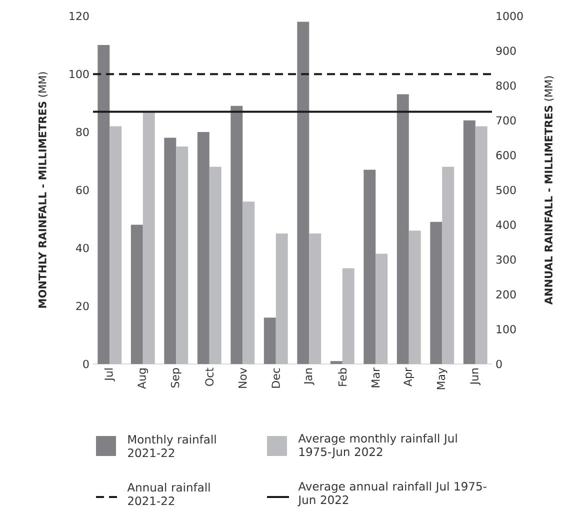  What do you see at coordinates (276, 378) in the screenshot?
I see `x-tick-label: Dec` at bounding box center [276, 378].